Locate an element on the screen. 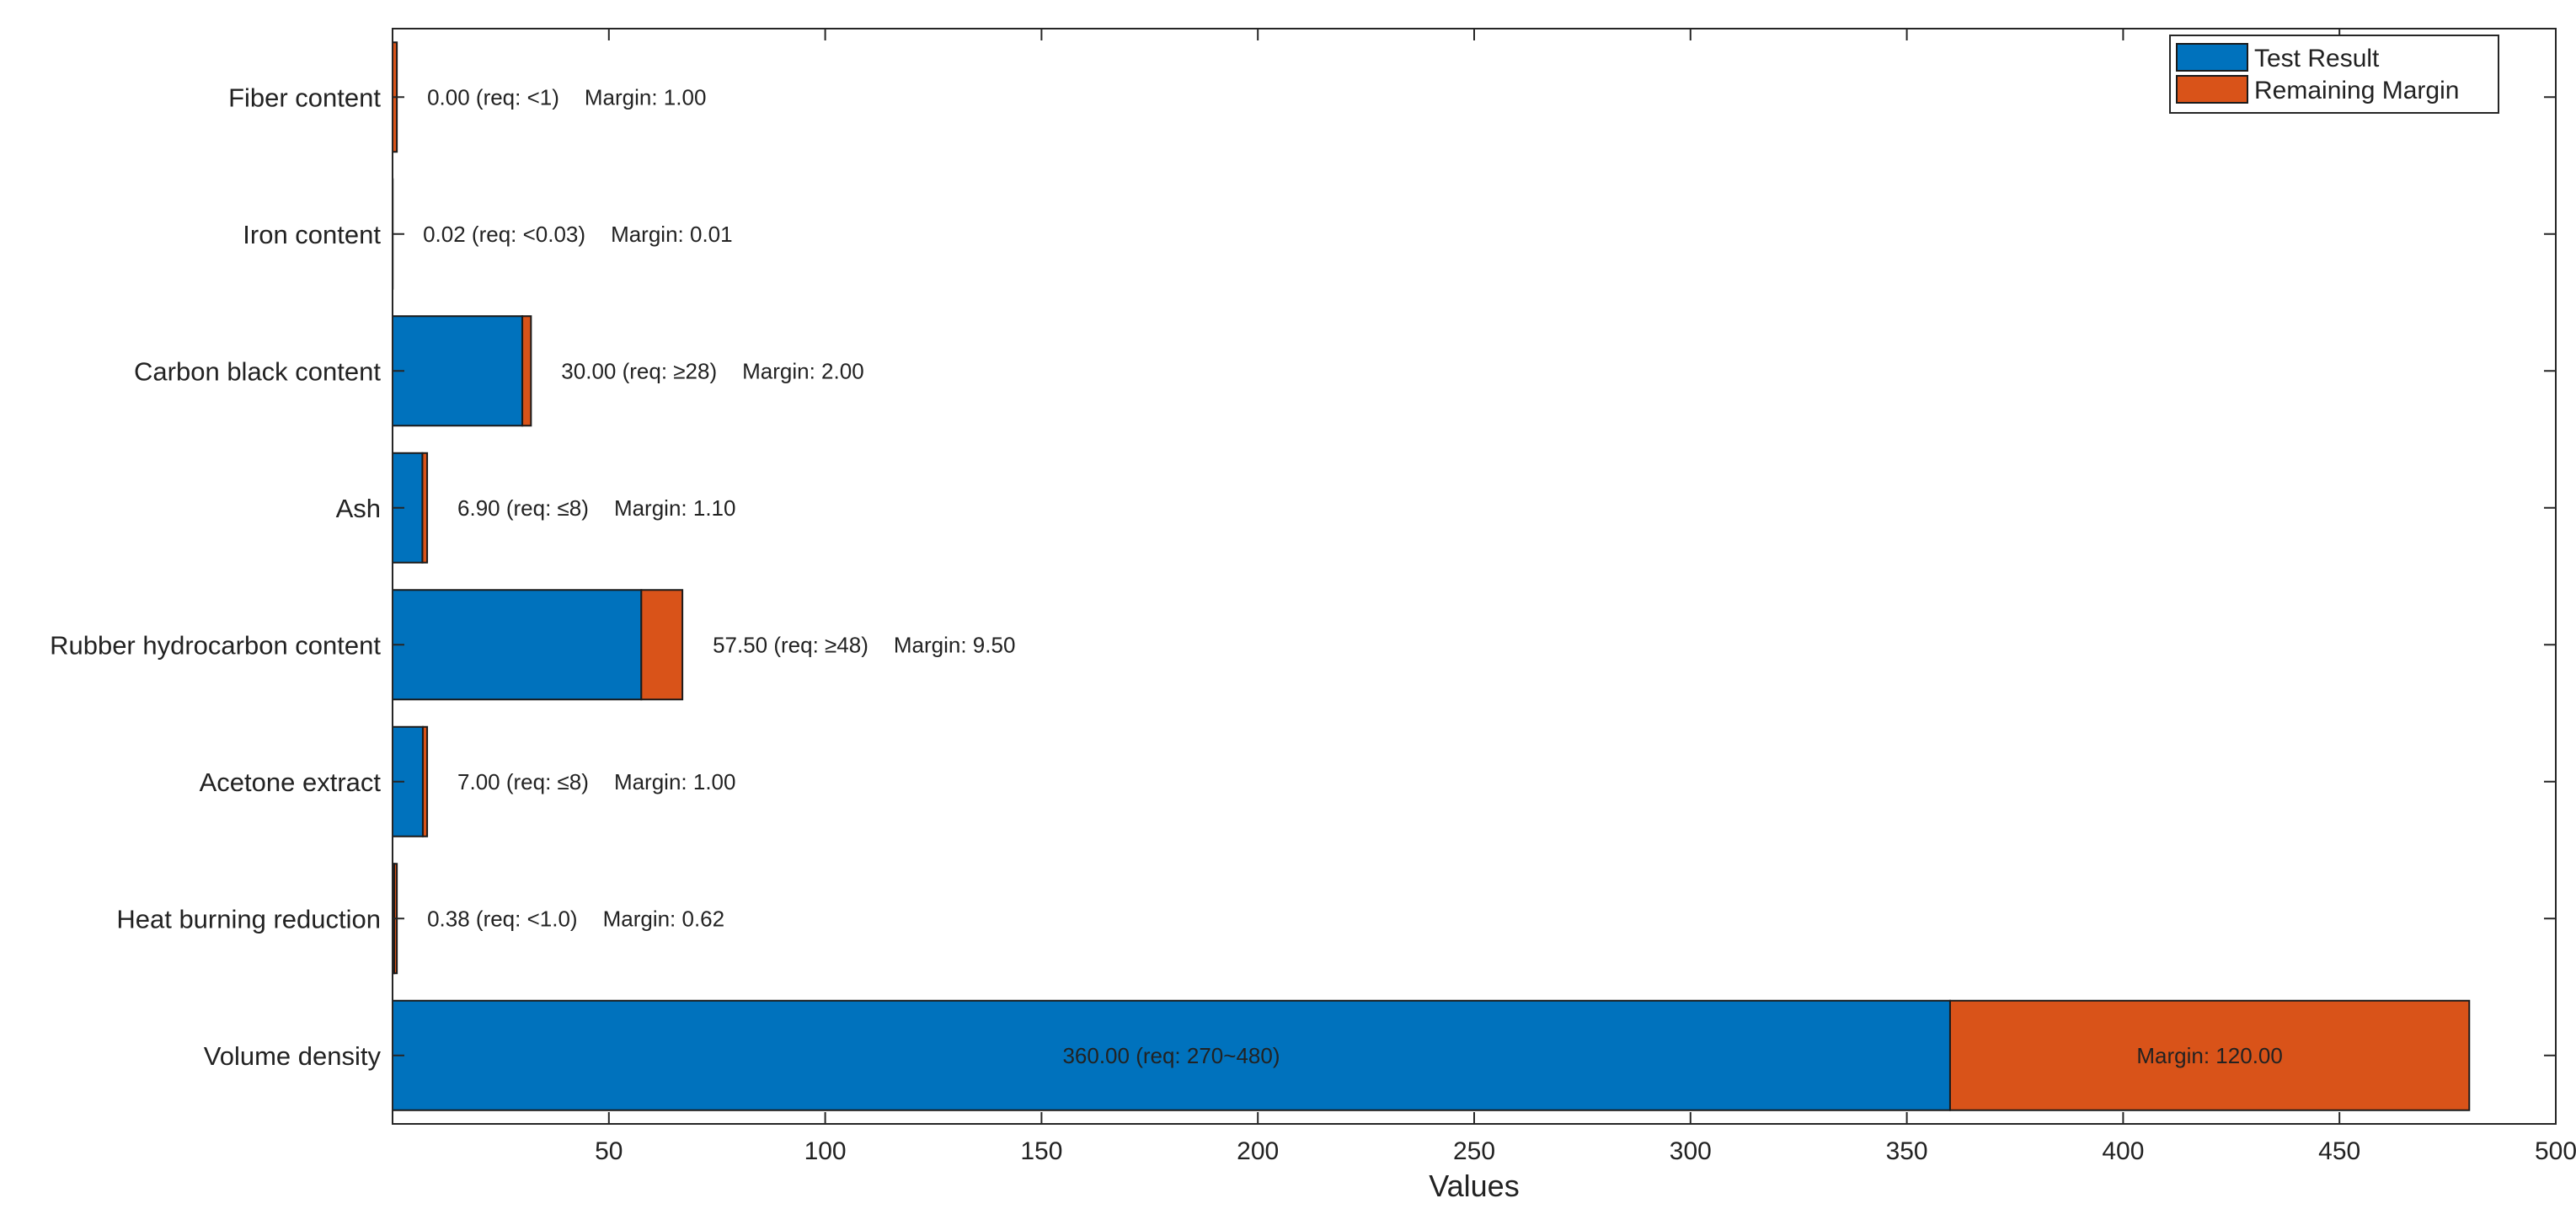  x-tick-label: 50 is located at coordinates (609, 1151).